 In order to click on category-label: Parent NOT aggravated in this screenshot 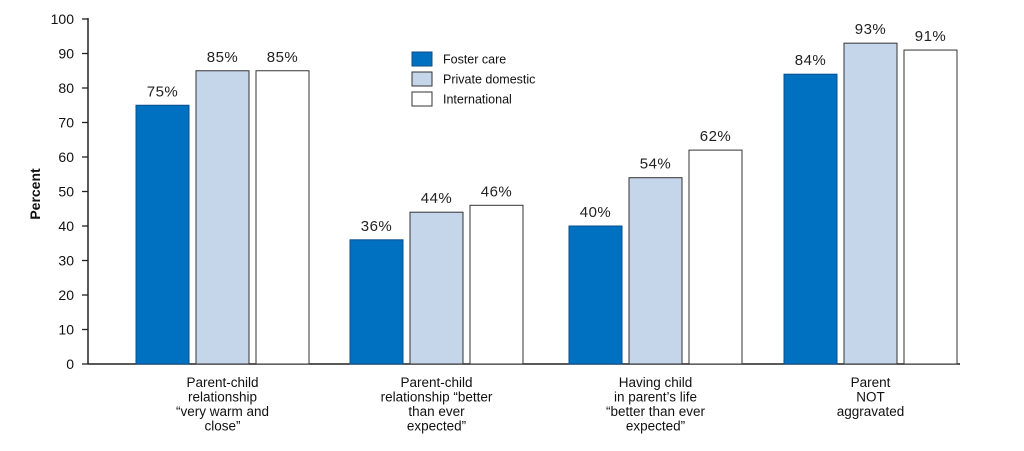, I will do `click(871, 397)`.